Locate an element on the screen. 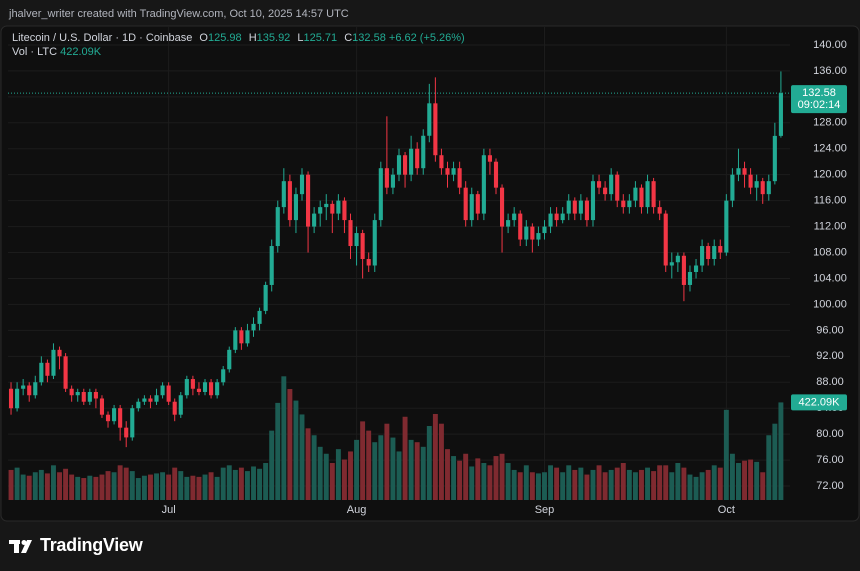 This screenshot has height=571, width=860. legend-row: Vol · LTC 422.09K is located at coordinates (238, 52).